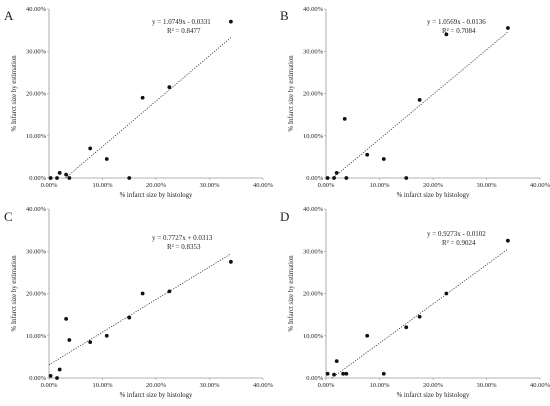 The width and height of the screenshot is (550, 406). I want to click on r-squared: R² = 0.8477, so click(184, 31).